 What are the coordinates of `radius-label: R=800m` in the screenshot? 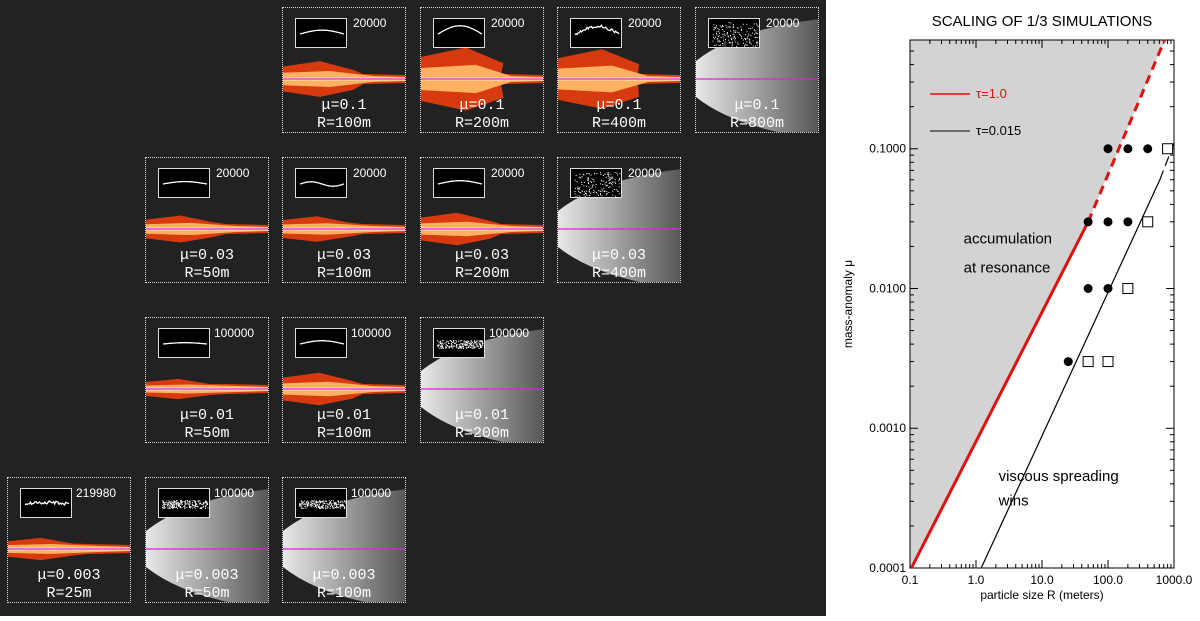 It's located at (756, 123).